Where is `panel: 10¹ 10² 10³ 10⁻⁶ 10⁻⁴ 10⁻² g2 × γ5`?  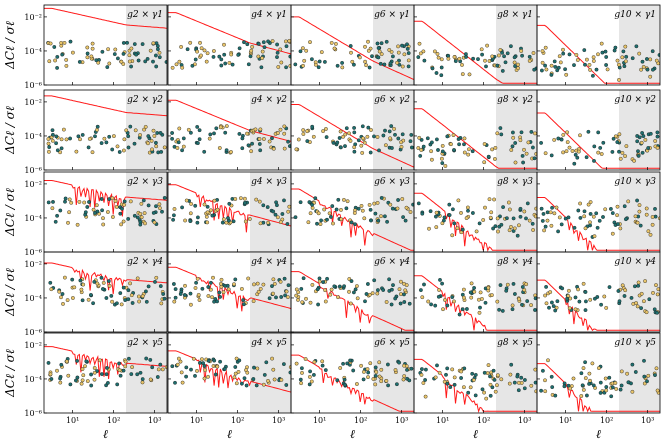 panel: 10¹ 10² 10³ 10⁻⁶ 10⁻⁴ 10⁻² g2 × γ5 is located at coordinates (96, 378).